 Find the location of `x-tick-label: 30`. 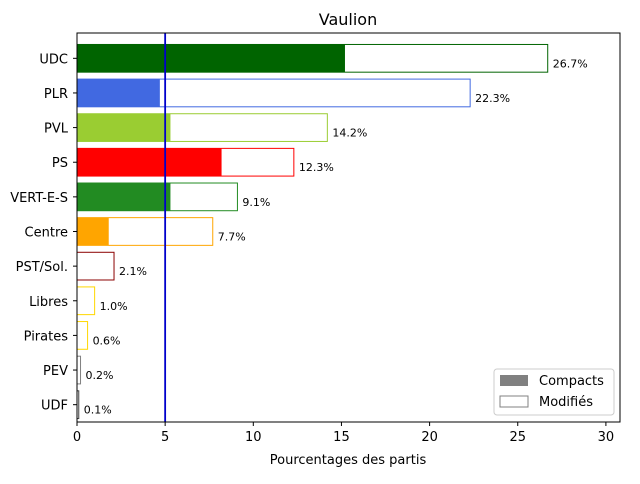

x-tick-label: 30 is located at coordinates (606, 437).